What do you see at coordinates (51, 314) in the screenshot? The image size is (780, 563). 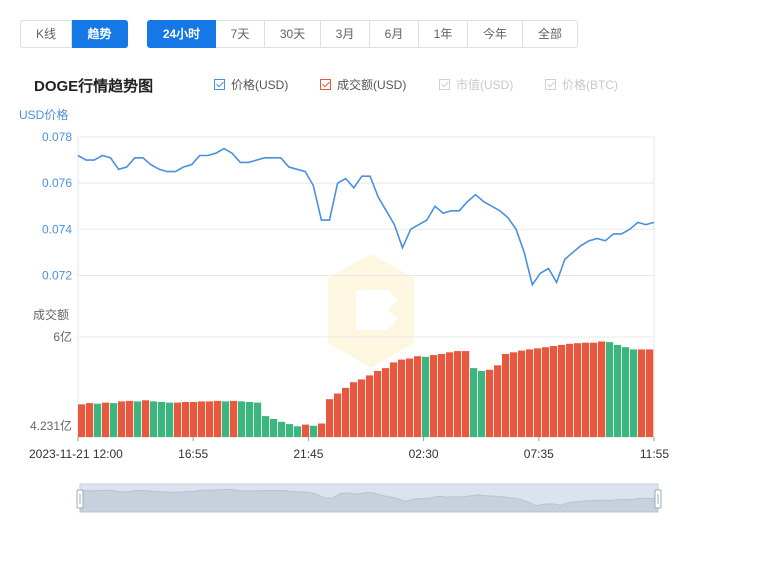 I see `volume-axis-label: 成交额` at bounding box center [51, 314].